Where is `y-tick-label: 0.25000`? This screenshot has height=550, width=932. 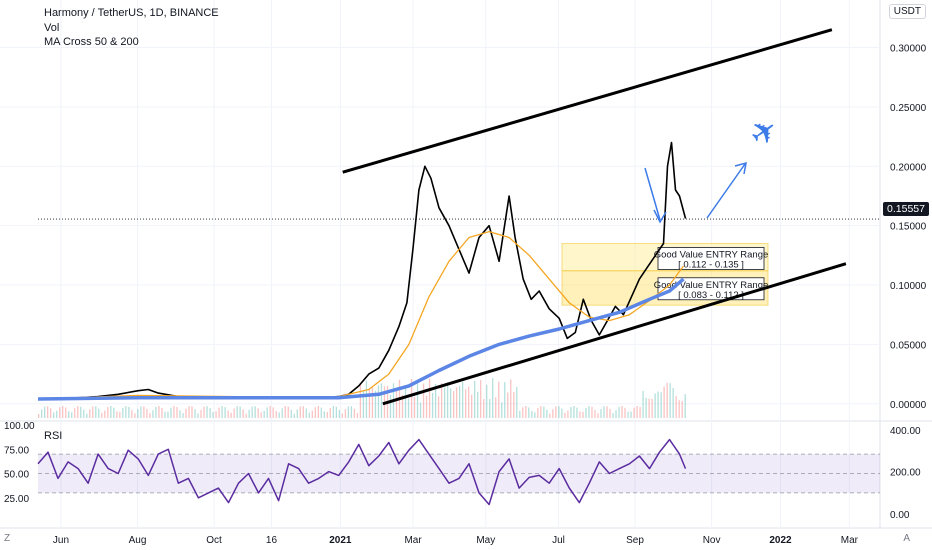 y-tick-label: 0.25000 is located at coordinates (908, 108).